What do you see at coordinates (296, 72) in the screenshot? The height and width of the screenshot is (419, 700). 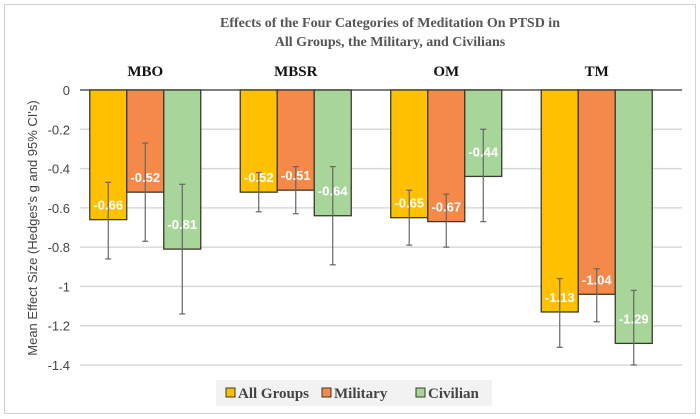 I see `category-label: MBSR` at bounding box center [296, 72].